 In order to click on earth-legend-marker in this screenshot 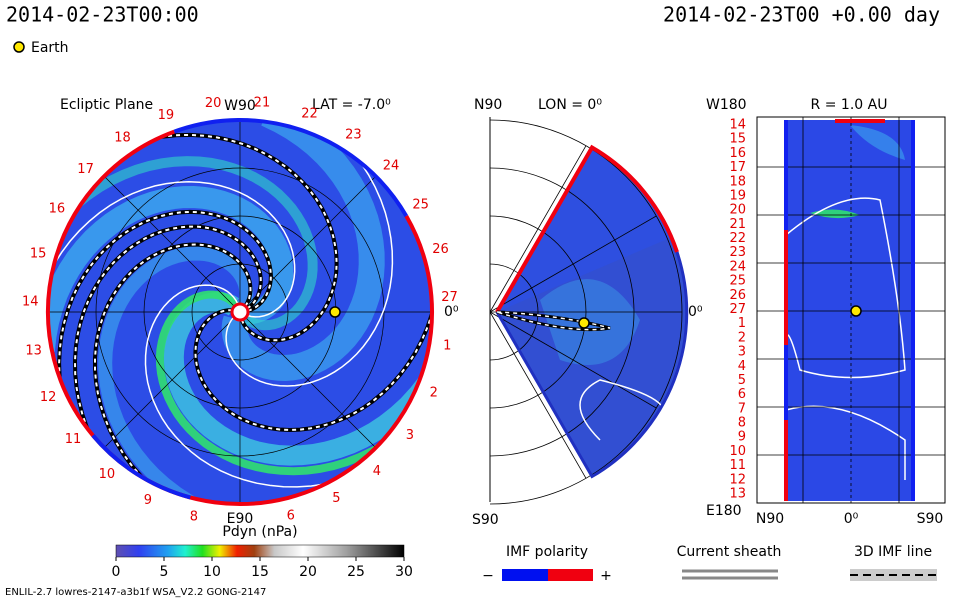, I will do `click(19, 47)`.